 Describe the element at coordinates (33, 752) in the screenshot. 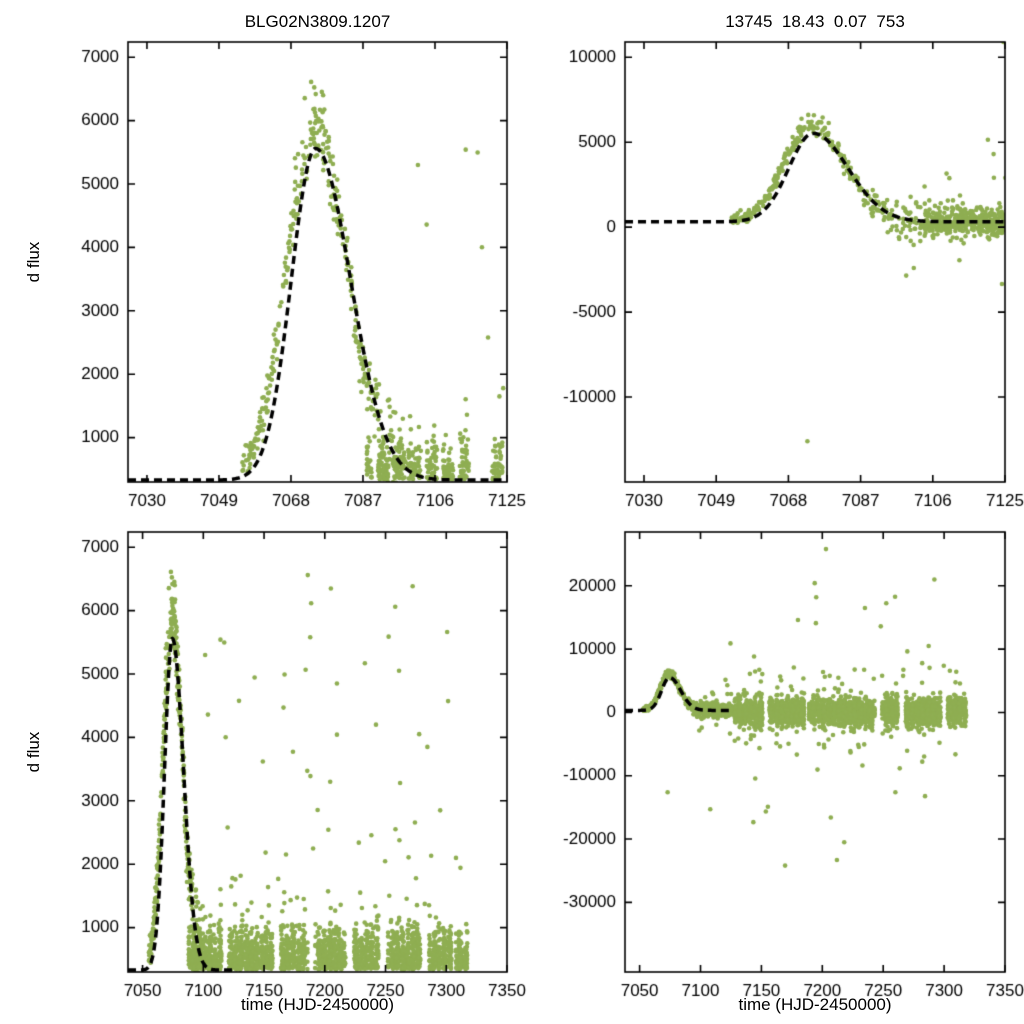

I see `y-axis-label-bottom-left: d flux` at that location.